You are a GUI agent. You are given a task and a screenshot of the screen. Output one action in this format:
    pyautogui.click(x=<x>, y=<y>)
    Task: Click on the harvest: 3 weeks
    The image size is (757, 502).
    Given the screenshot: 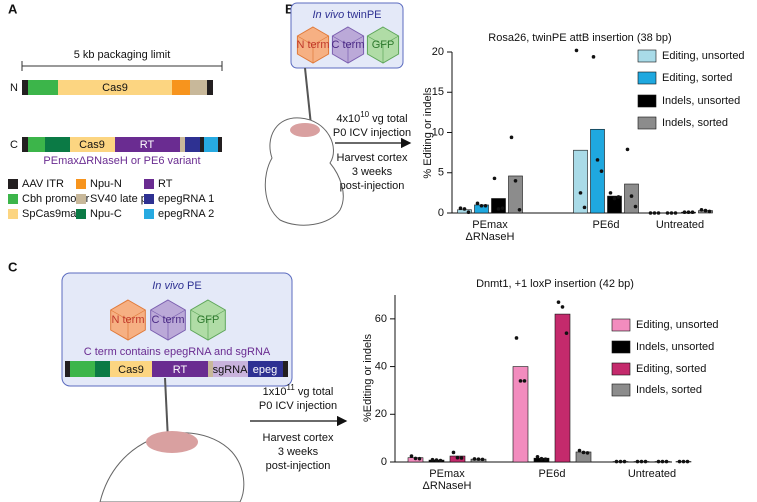 What is the action you would take?
    pyautogui.click(x=298, y=452)
    